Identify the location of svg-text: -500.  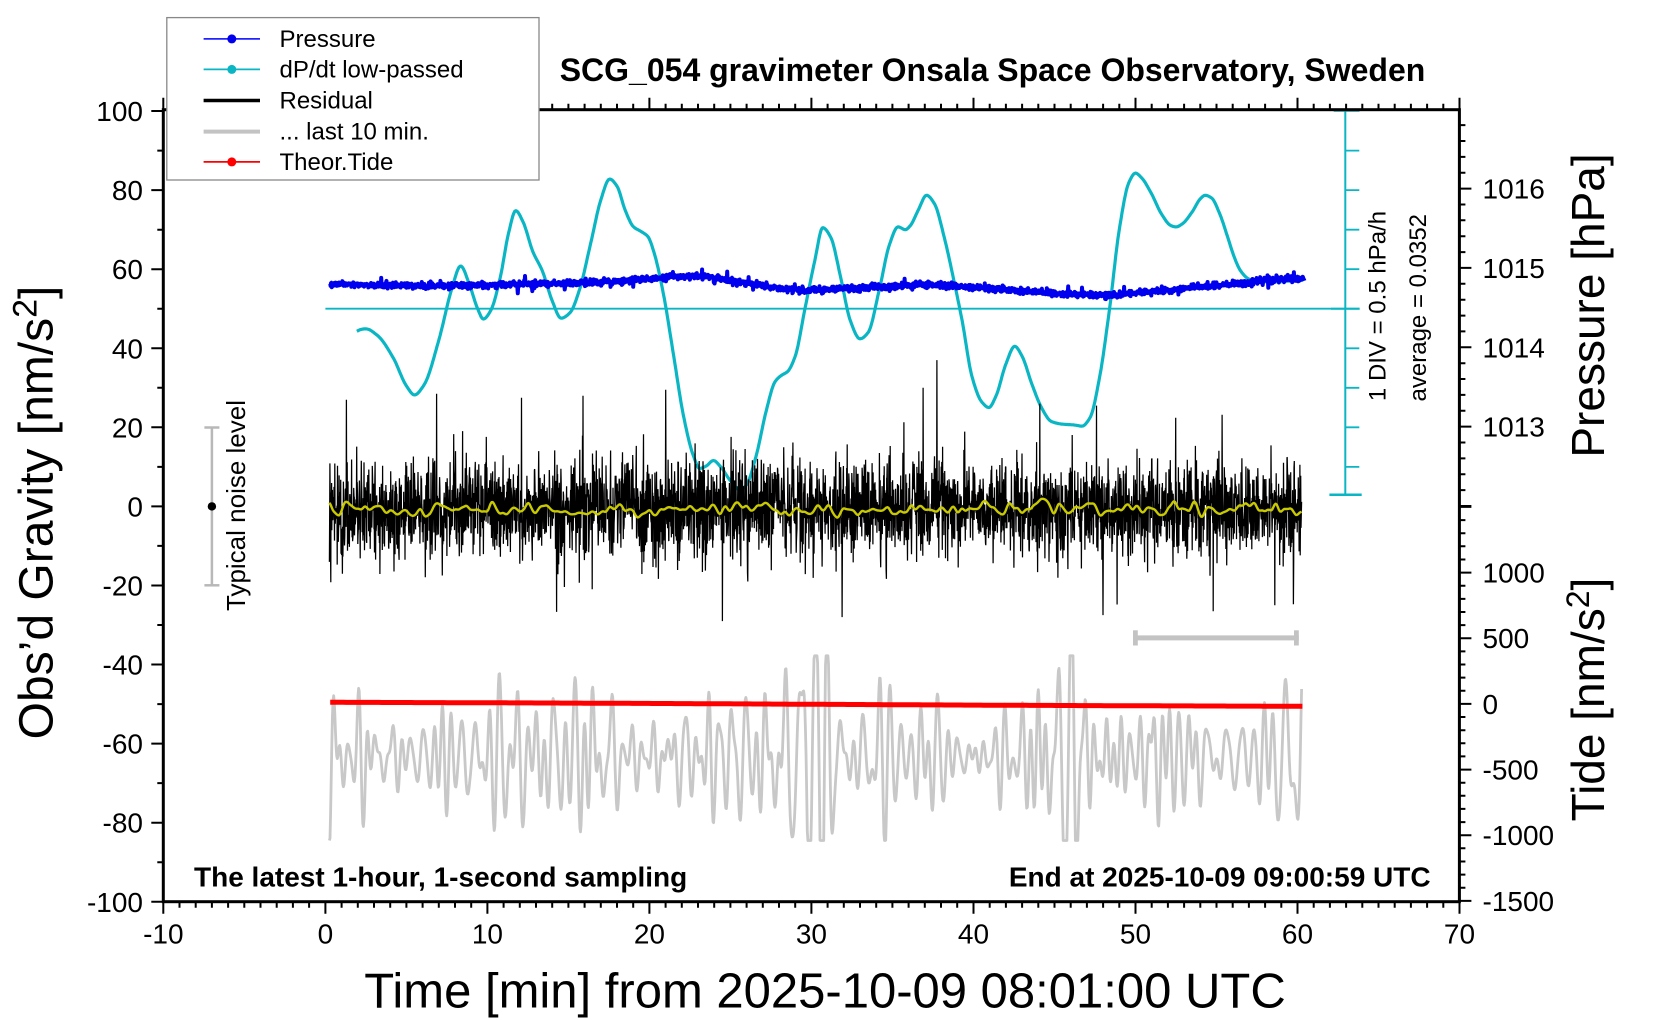
(1511, 770).